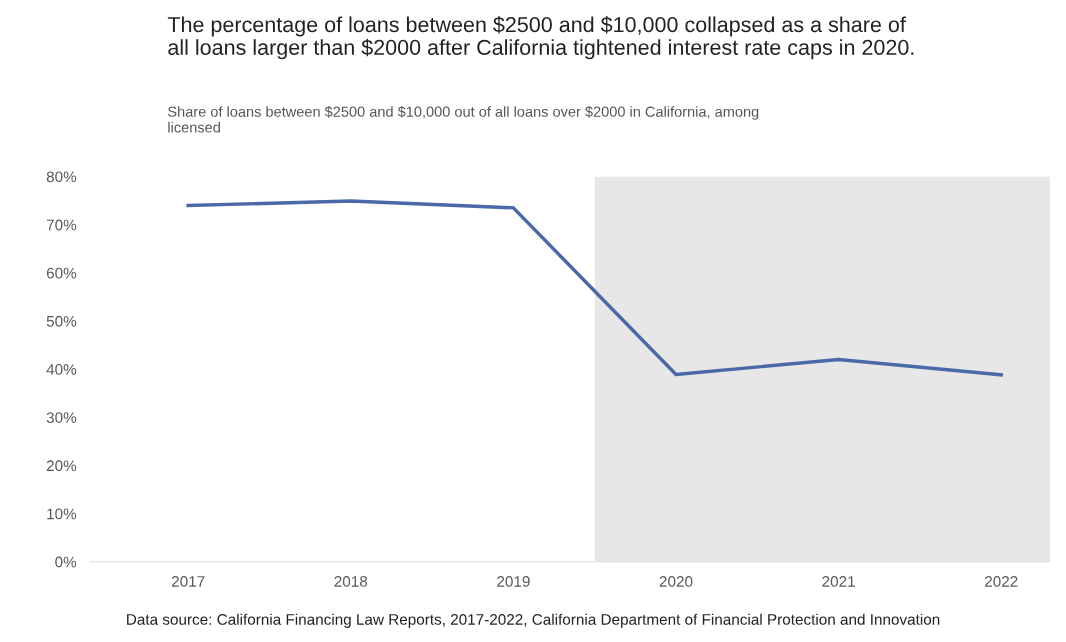  What do you see at coordinates (533, 620) in the screenshot?
I see `source-note: Data source: California Financing Law Reports, 2017-2022, California Department of Financial Protection and Innovation` at bounding box center [533, 620].